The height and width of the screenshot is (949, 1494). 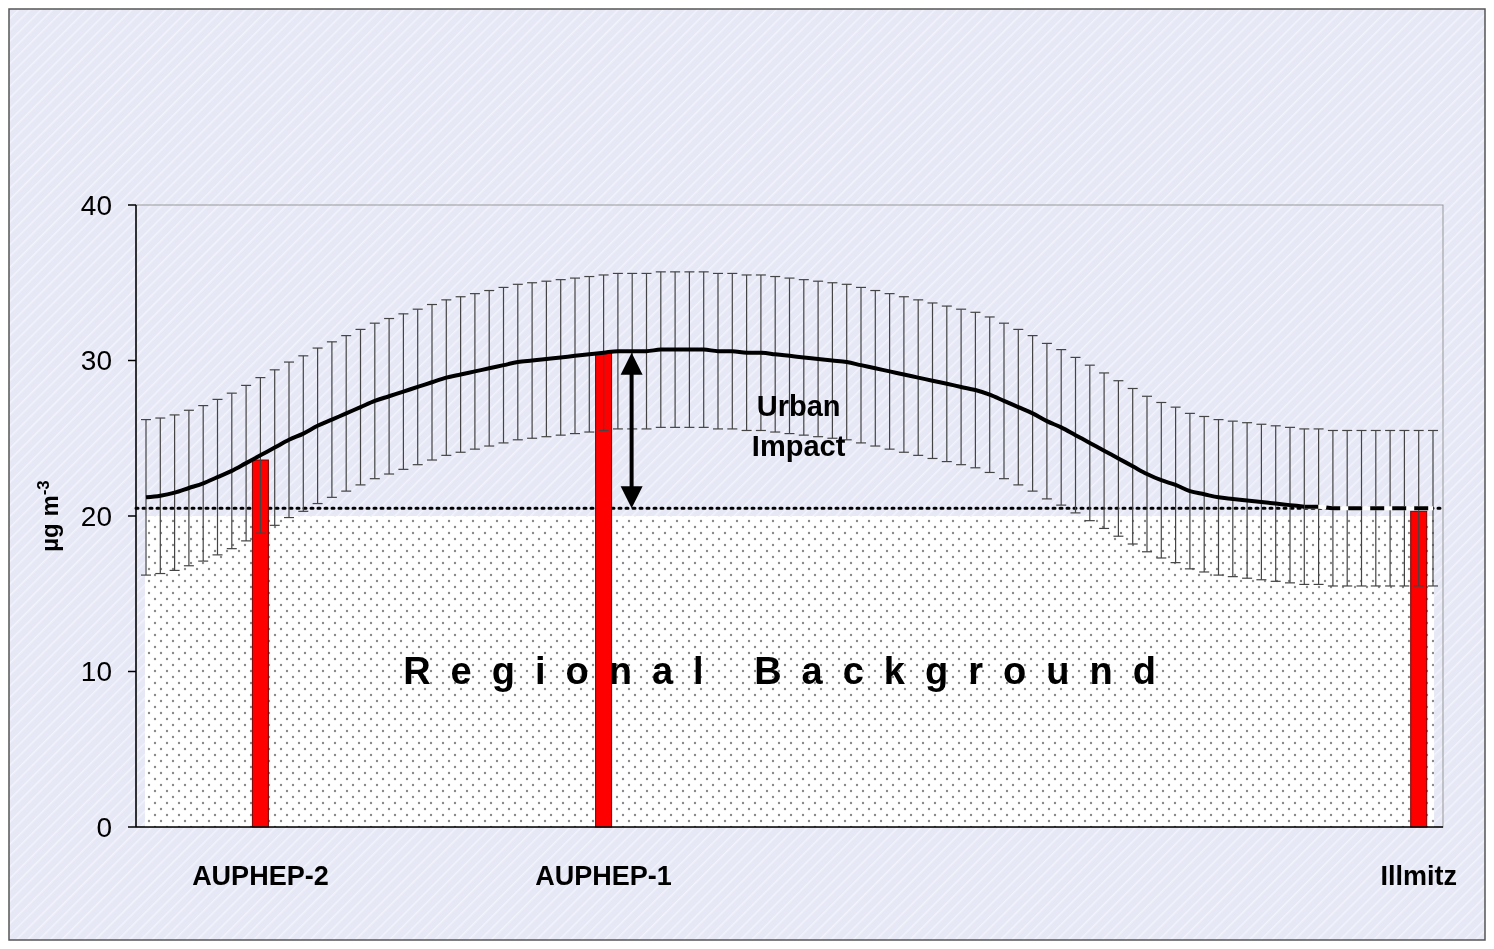 What do you see at coordinates (96, 361) in the screenshot?
I see `y-tick-label: 30` at bounding box center [96, 361].